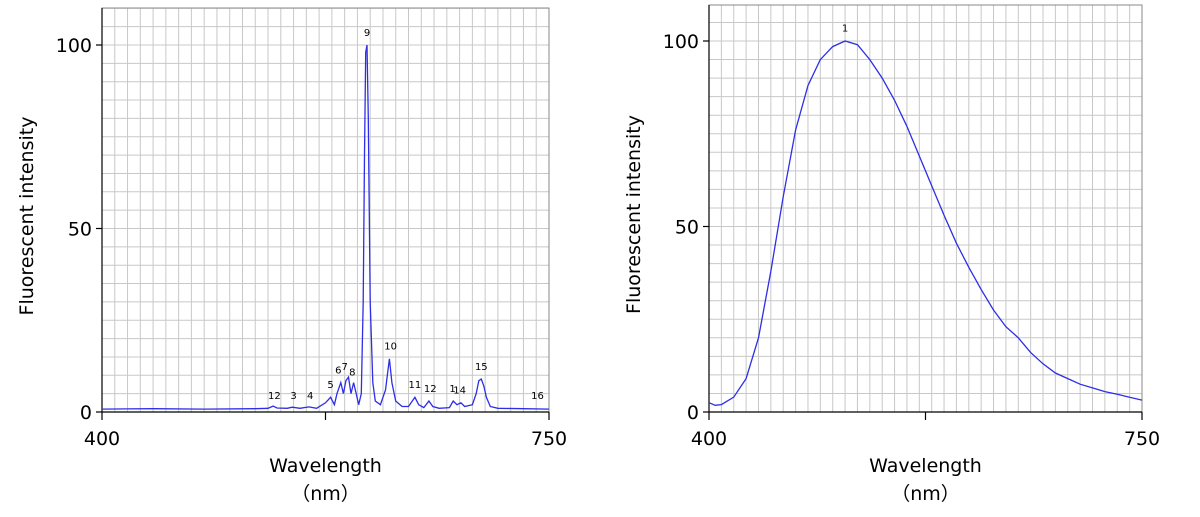 Image resolution: width=1200 pixels, height=517 pixels. Describe the element at coordinates (415, 385) in the screenshot. I see `peak-label: 11` at that location.